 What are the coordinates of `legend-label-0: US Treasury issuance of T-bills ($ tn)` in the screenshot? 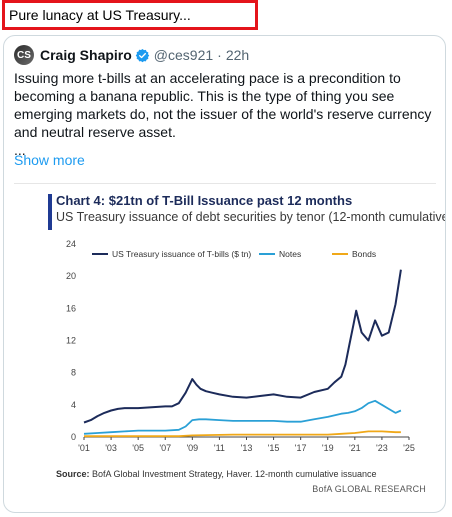 It's located at (181, 254).